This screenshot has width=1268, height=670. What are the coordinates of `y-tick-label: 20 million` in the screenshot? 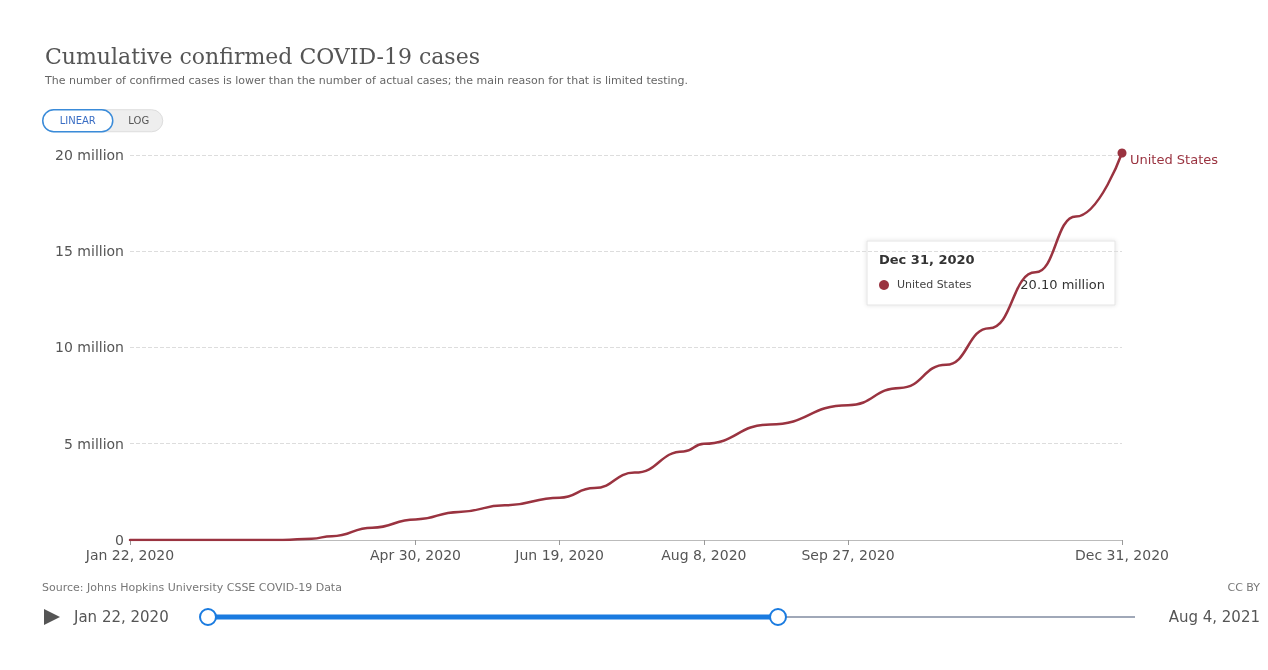 It's located at (89, 154).